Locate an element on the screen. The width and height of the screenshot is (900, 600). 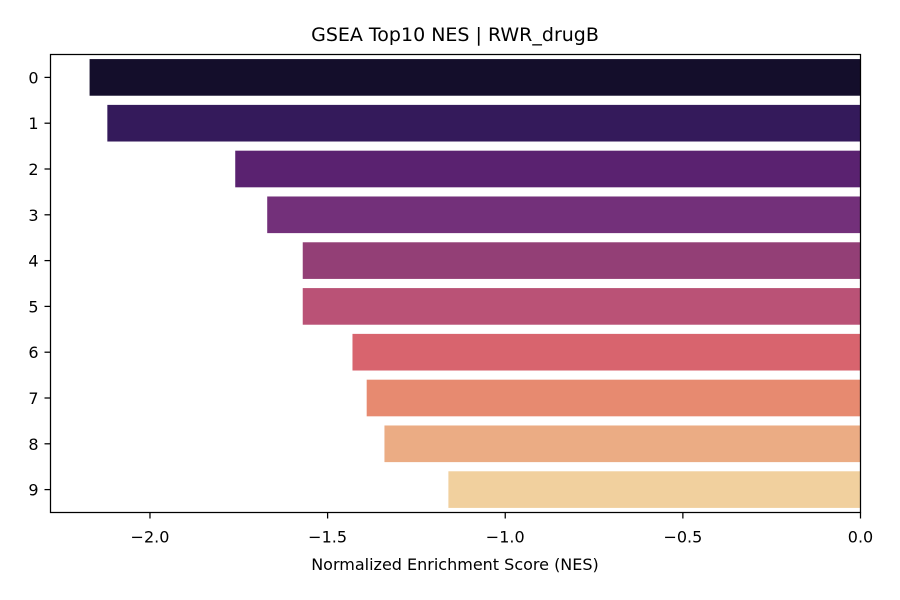
y-tick-label-6: 6 is located at coordinates (33, 352).